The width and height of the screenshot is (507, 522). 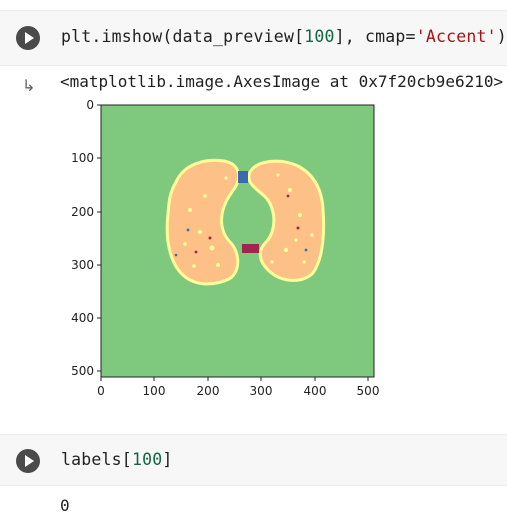 I want to click on code-string: 'Accent', so click(x=456, y=36).